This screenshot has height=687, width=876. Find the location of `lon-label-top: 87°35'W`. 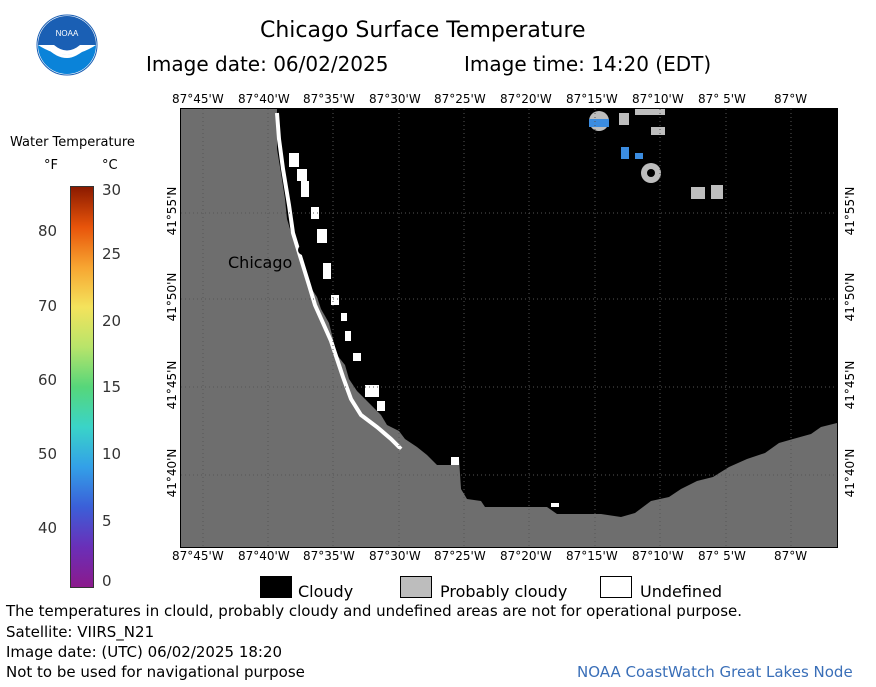

lon-label-top: 87°35'W is located at coordinates (329, 99).